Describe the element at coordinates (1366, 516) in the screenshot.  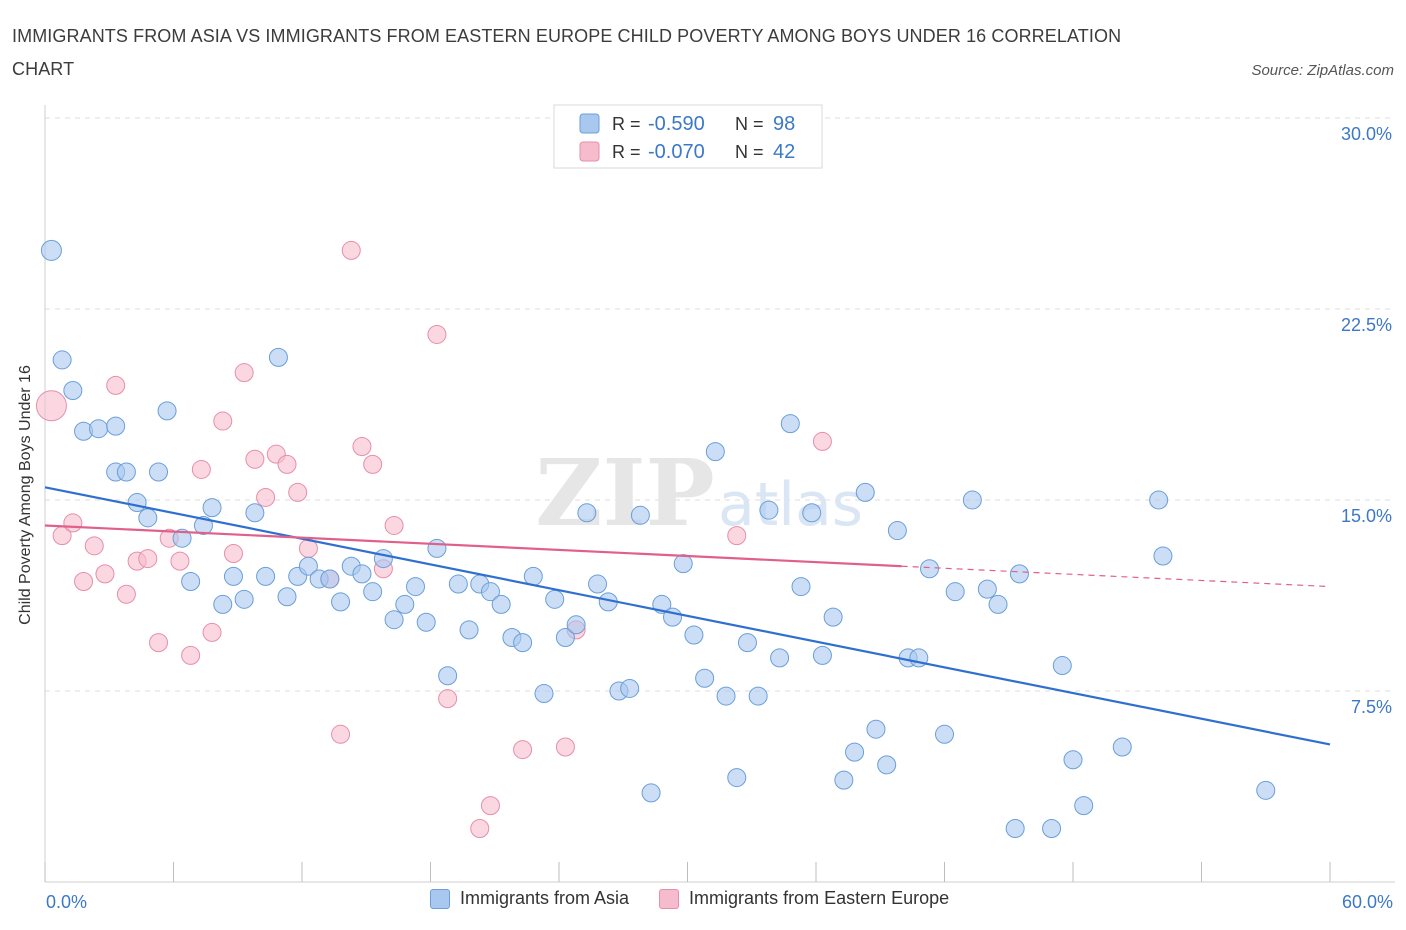
I see `y-tick-label: 15.0%` at that location.